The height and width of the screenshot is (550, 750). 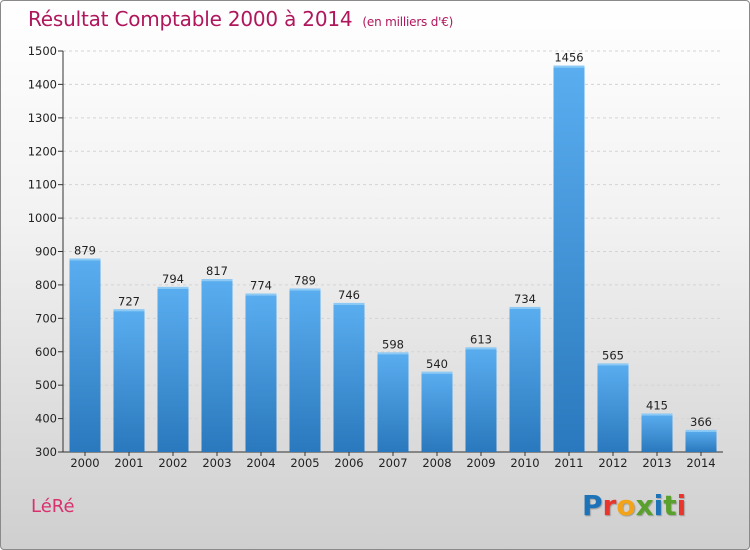 What do you see at coordinates (569, 258) in the screenshot?
I see `bar-2011` at bounding box center [569, 258].